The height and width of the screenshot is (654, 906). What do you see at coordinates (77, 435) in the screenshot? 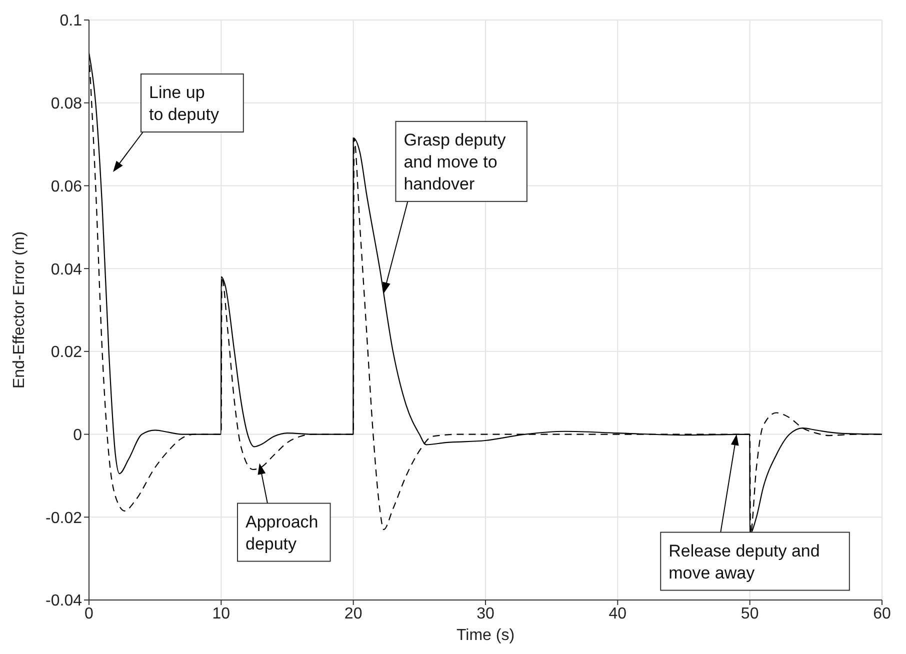
I see `y-tick-label: 0` at bounding box center [77, 435].